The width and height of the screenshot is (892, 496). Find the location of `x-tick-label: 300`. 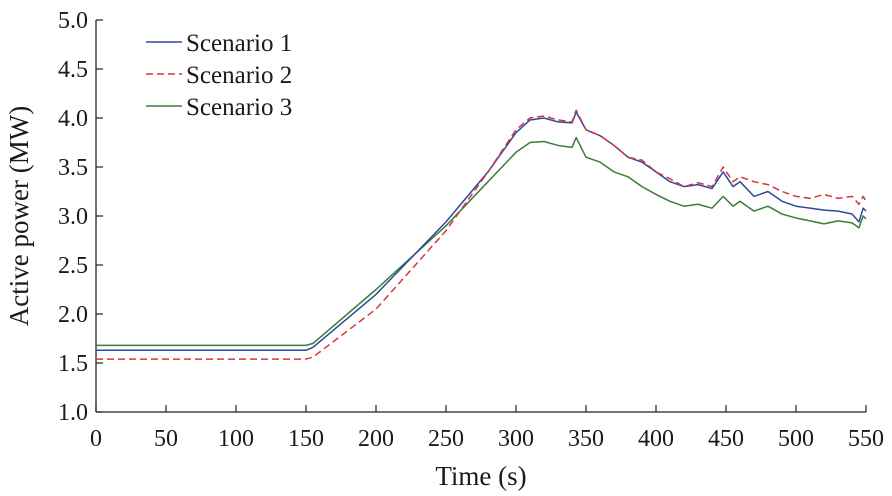

x-tick-label: 300 is located at coordinates (516, 439).